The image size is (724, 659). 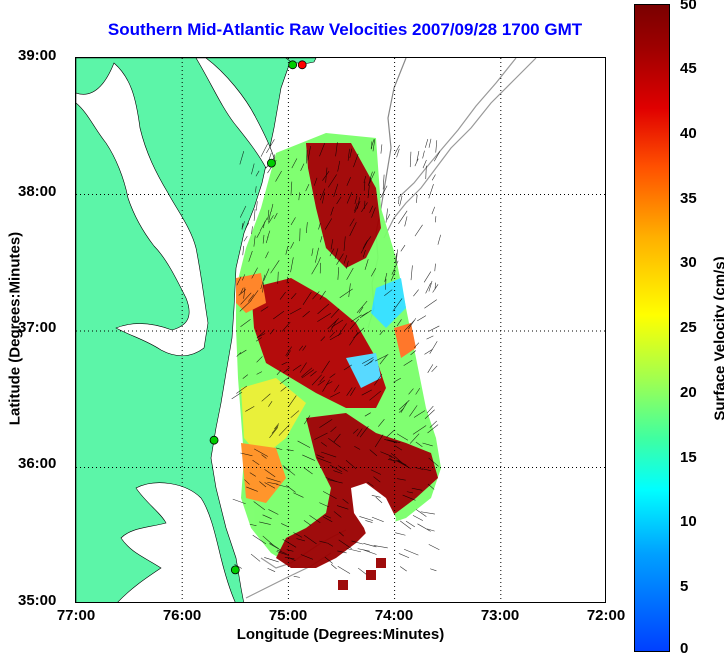 I want to click on colorbar-tick: 0, so click(x=684, y=648).